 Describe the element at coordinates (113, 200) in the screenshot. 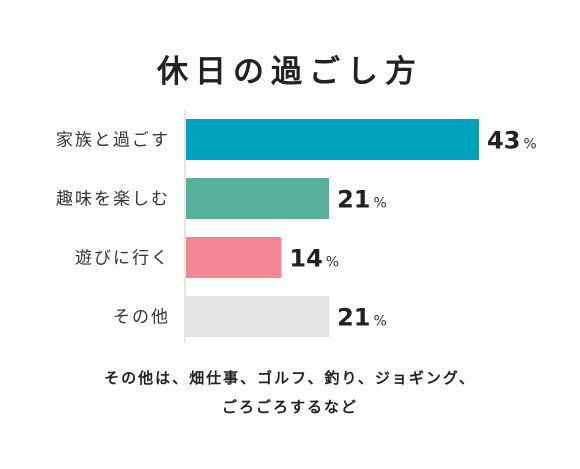

I see `category-label: 趣味を楽しむ` at that location.